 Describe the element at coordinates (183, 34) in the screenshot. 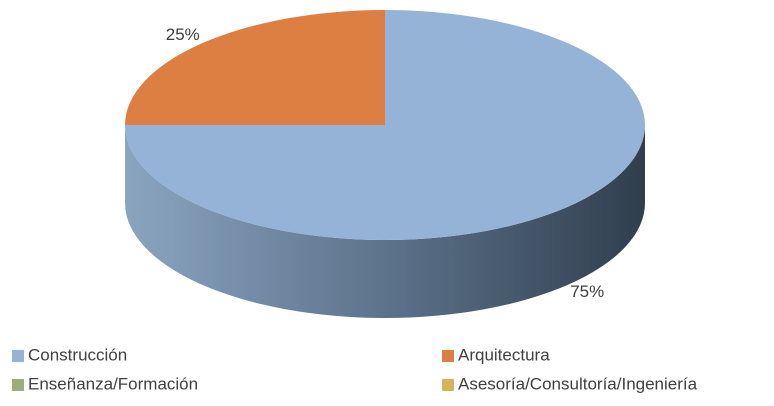

I see `data-label: 25%` at that location.